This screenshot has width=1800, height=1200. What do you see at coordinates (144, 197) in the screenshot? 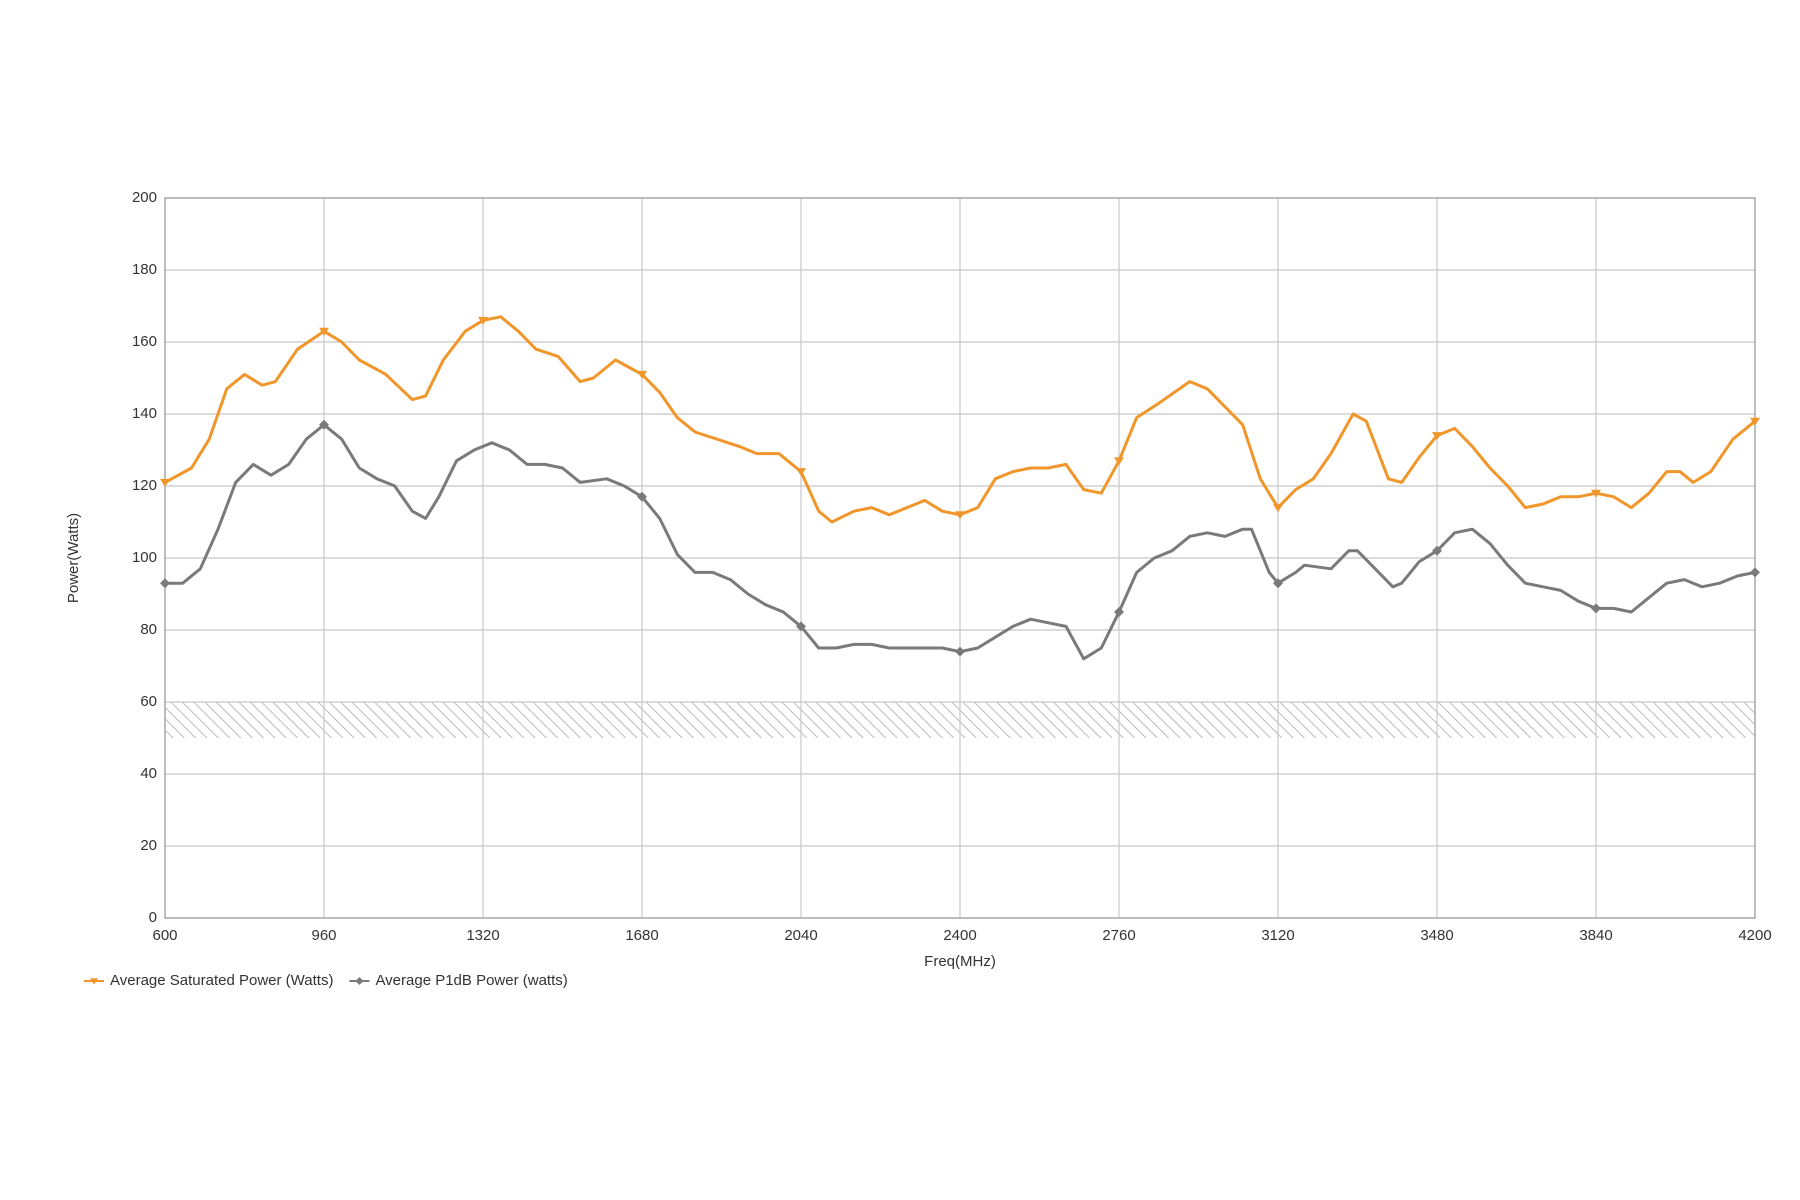
I see `y-tick-label: 200` at bounding box center [144, 197].